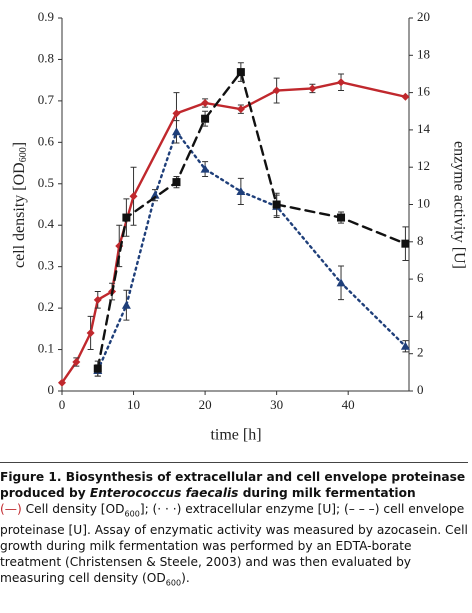  I want to click on y2-tick-label: 20, so click(423, 16).